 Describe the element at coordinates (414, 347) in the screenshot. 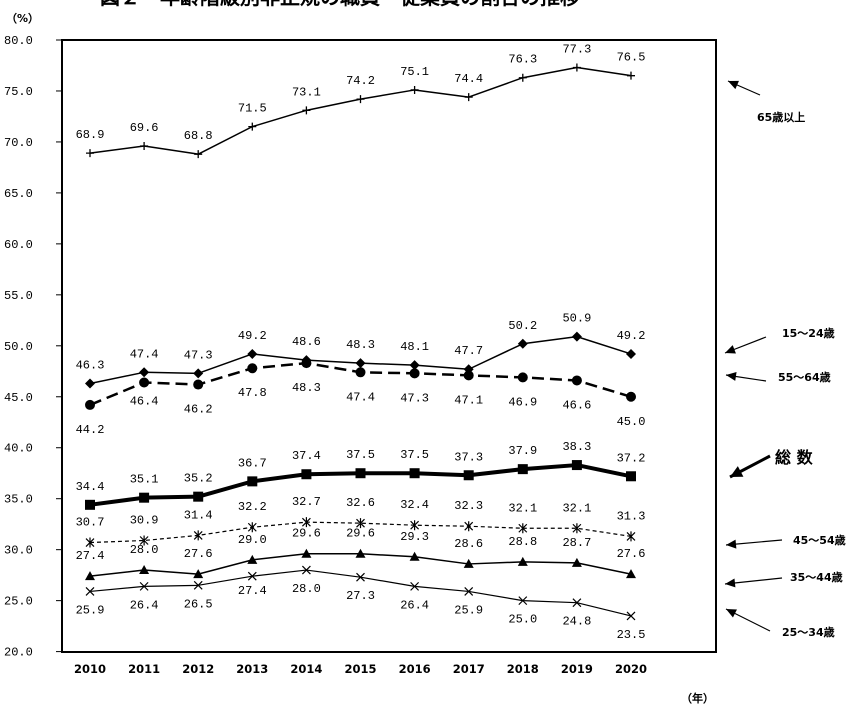

I see `data-label: 48.1` at that location.